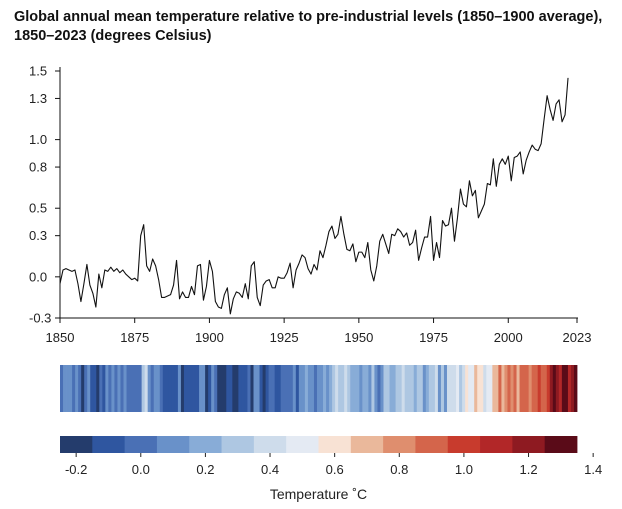  I want to click on x-tick-label: 1875, so click(134, 337).